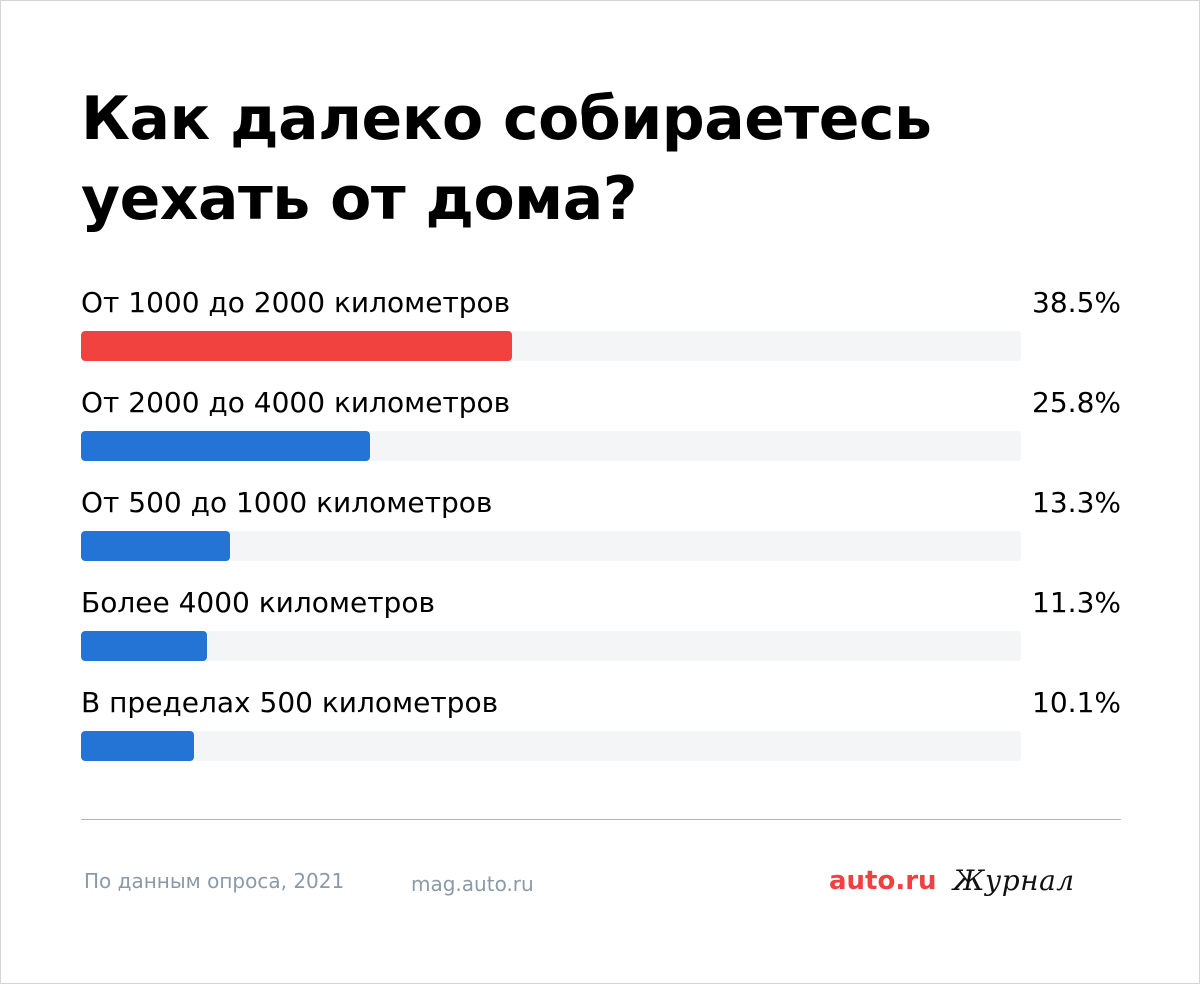  What do you see at coordinates (601, 627) in the screenshot?
I see `chart-row: Более 4000 километров 11.3%` at bounding box center [601, 627].